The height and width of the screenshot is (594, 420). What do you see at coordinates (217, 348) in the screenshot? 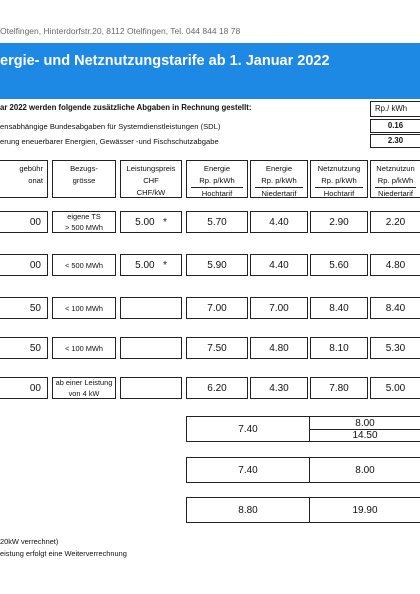
I see `cell-value: 7.50` at bounding box center [217, 348].